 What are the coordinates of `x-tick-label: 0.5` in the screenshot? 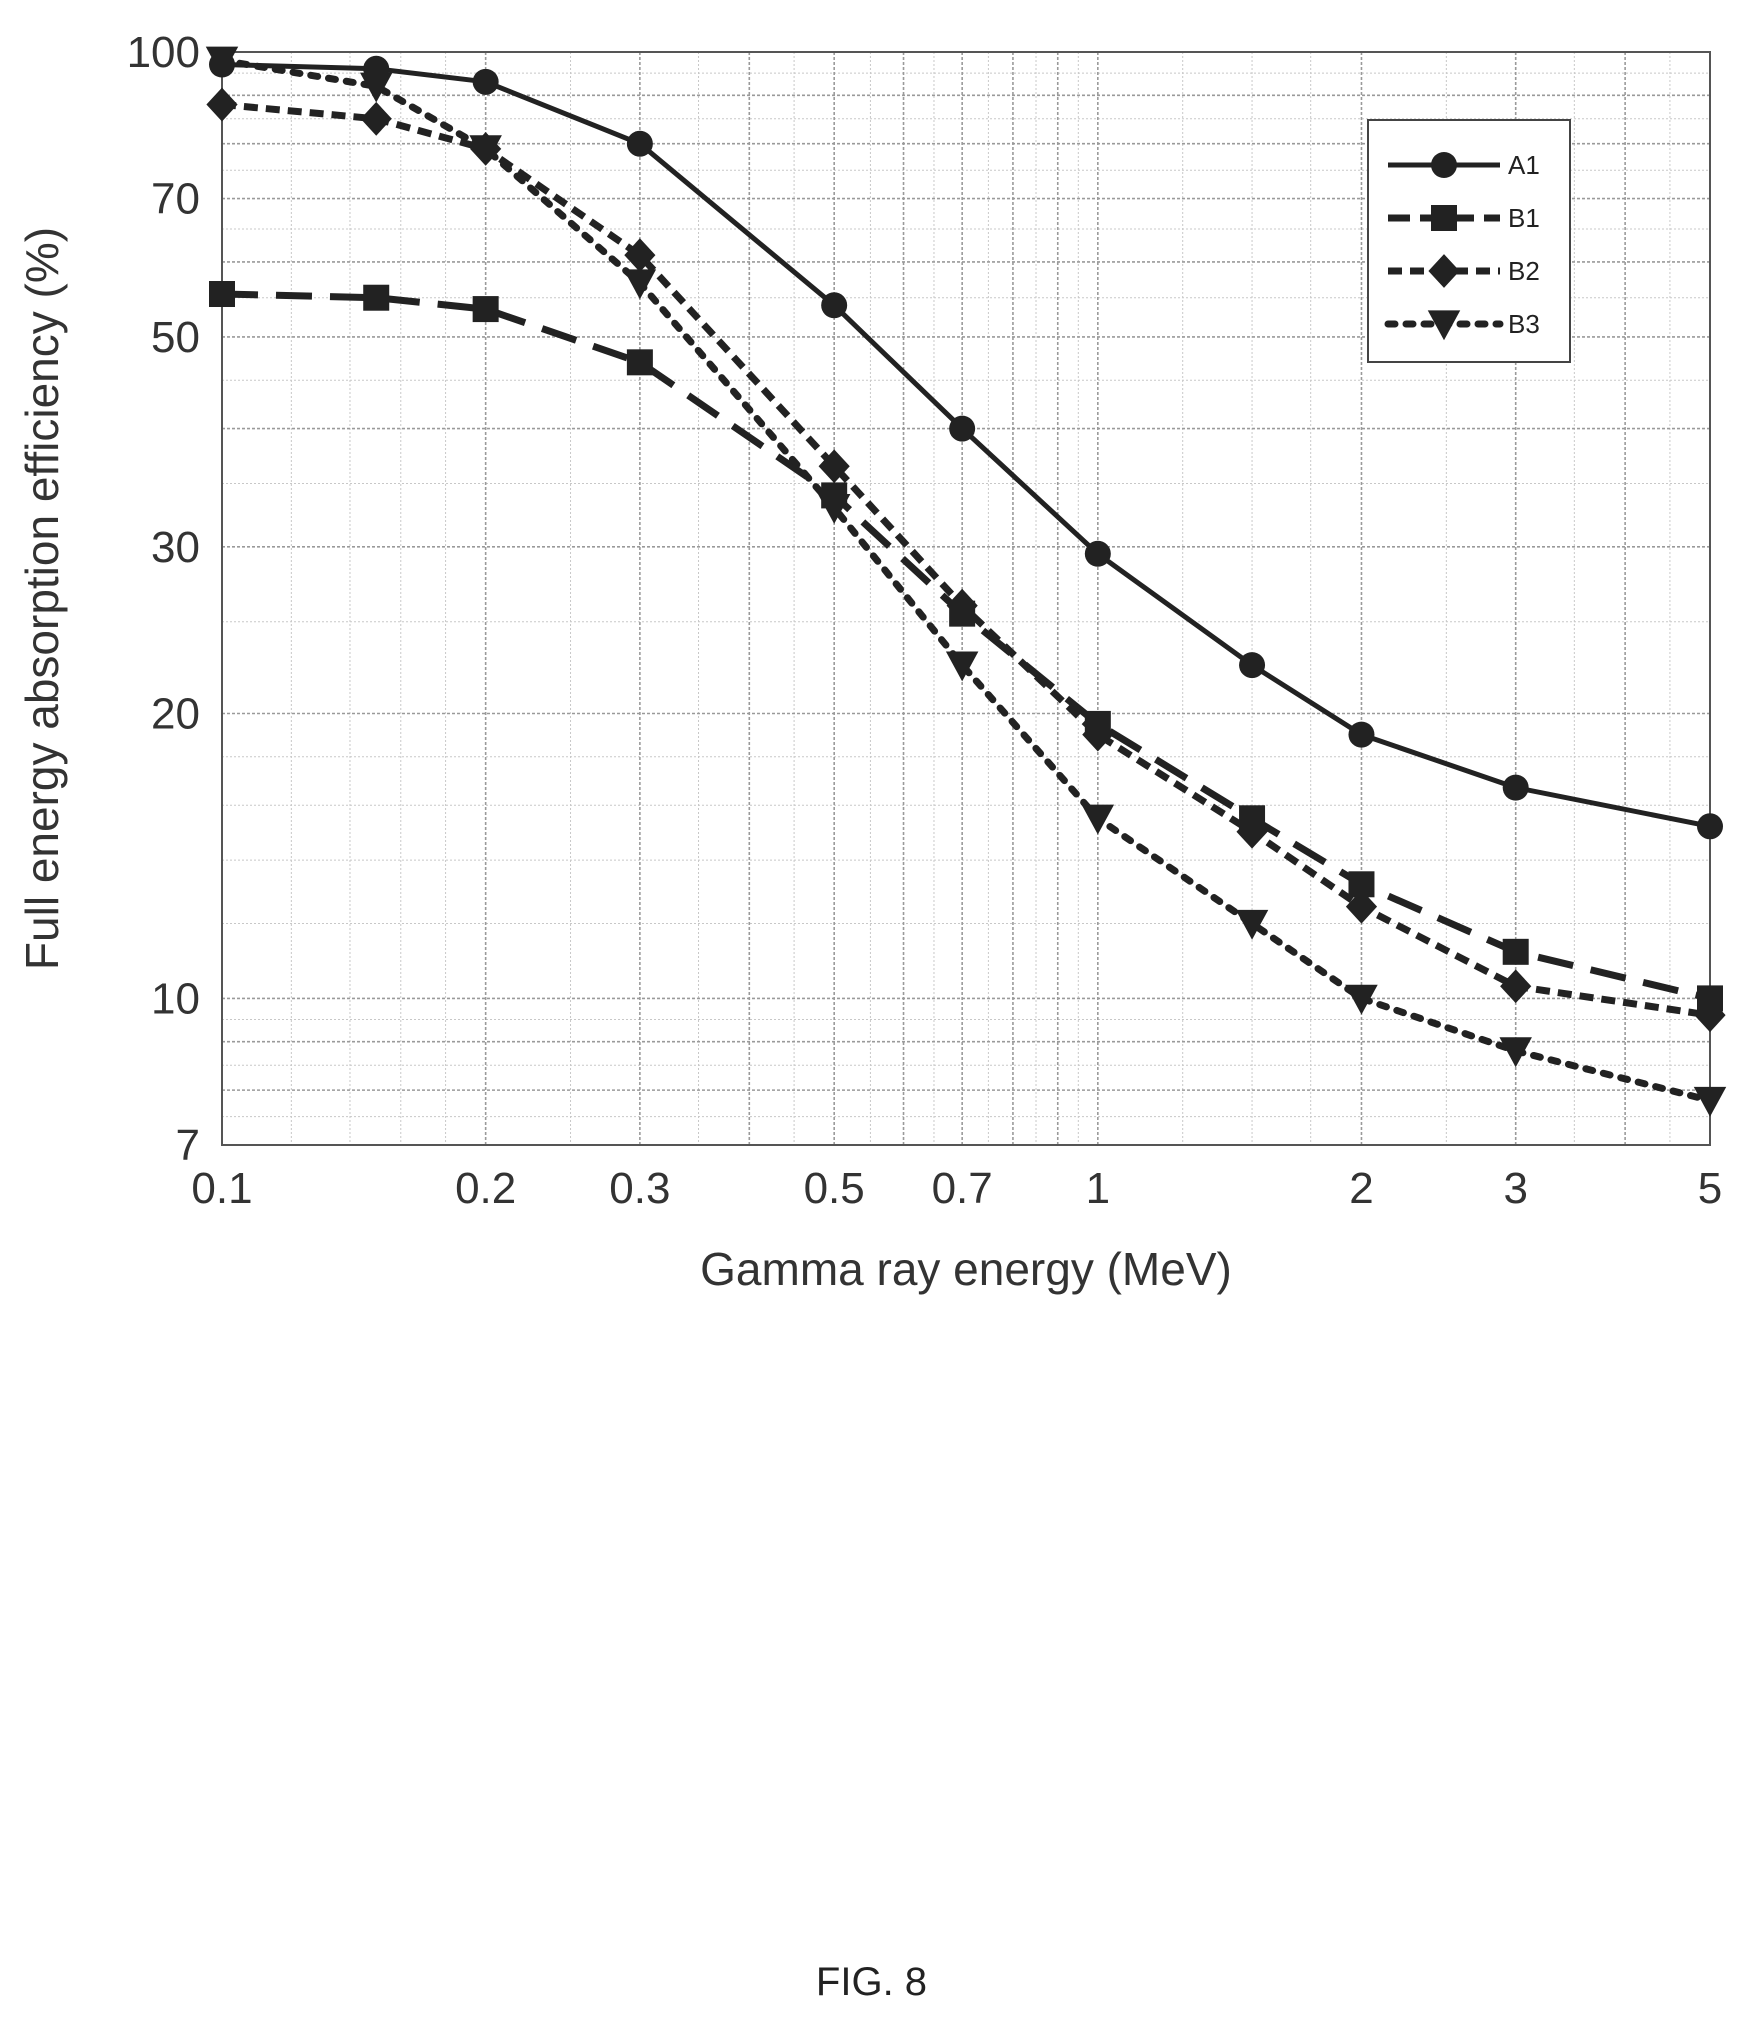 It's located at (834, 1188).